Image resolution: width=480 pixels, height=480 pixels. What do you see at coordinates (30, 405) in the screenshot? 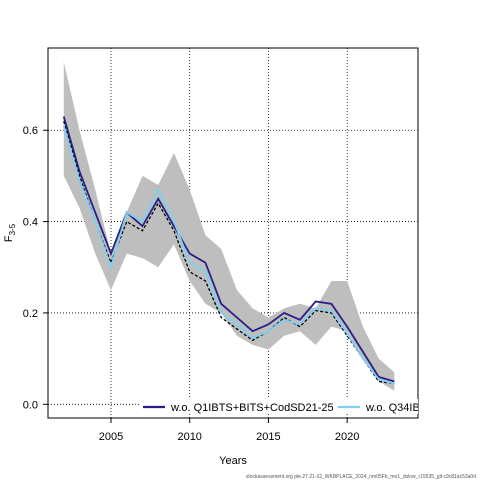
I see `y-tick-label: 0.0` at bounding box center [30, 405].